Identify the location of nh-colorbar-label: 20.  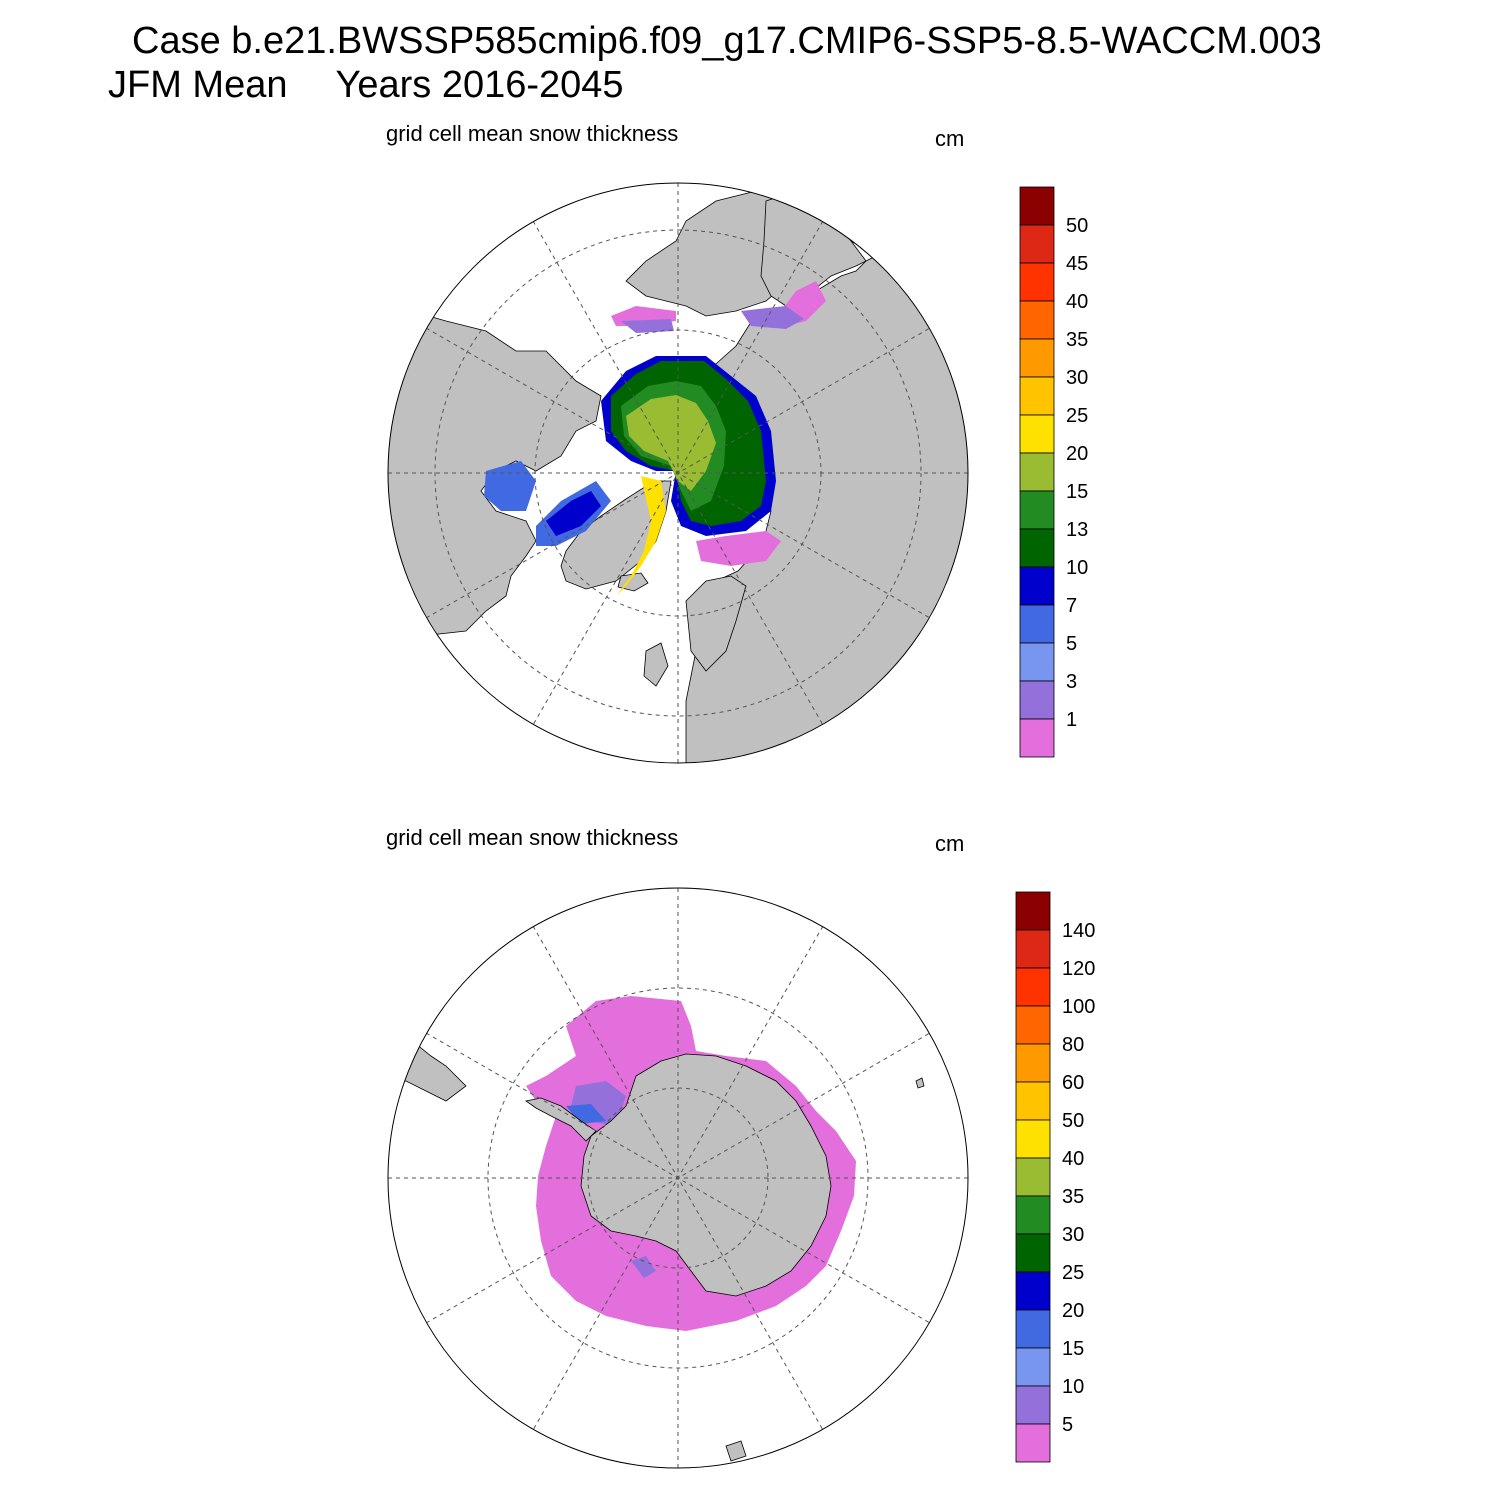
(1077, 454).